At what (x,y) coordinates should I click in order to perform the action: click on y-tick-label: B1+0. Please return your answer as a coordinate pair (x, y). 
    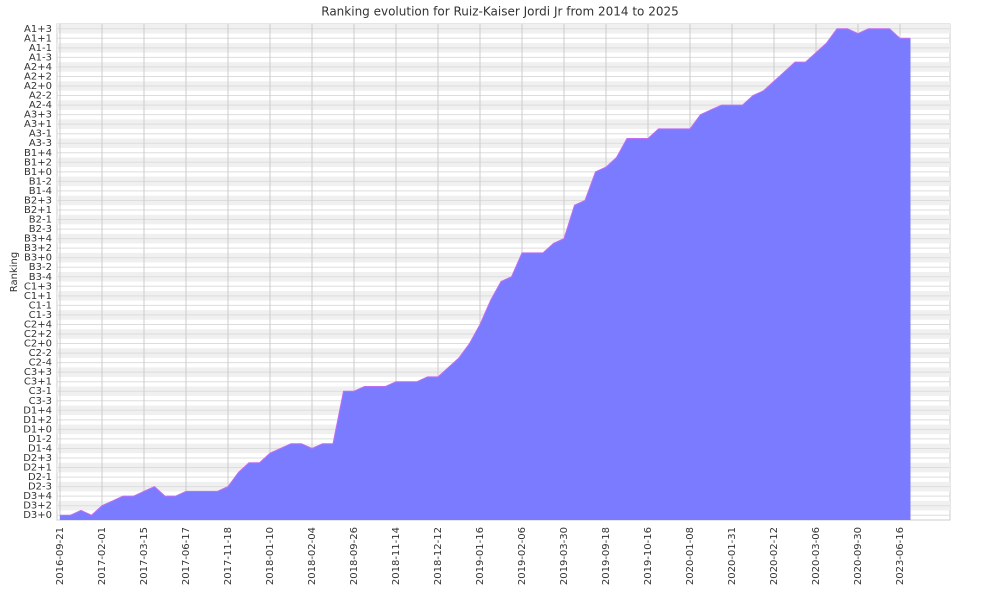
    Looking at the image, I should click on (38, 172).